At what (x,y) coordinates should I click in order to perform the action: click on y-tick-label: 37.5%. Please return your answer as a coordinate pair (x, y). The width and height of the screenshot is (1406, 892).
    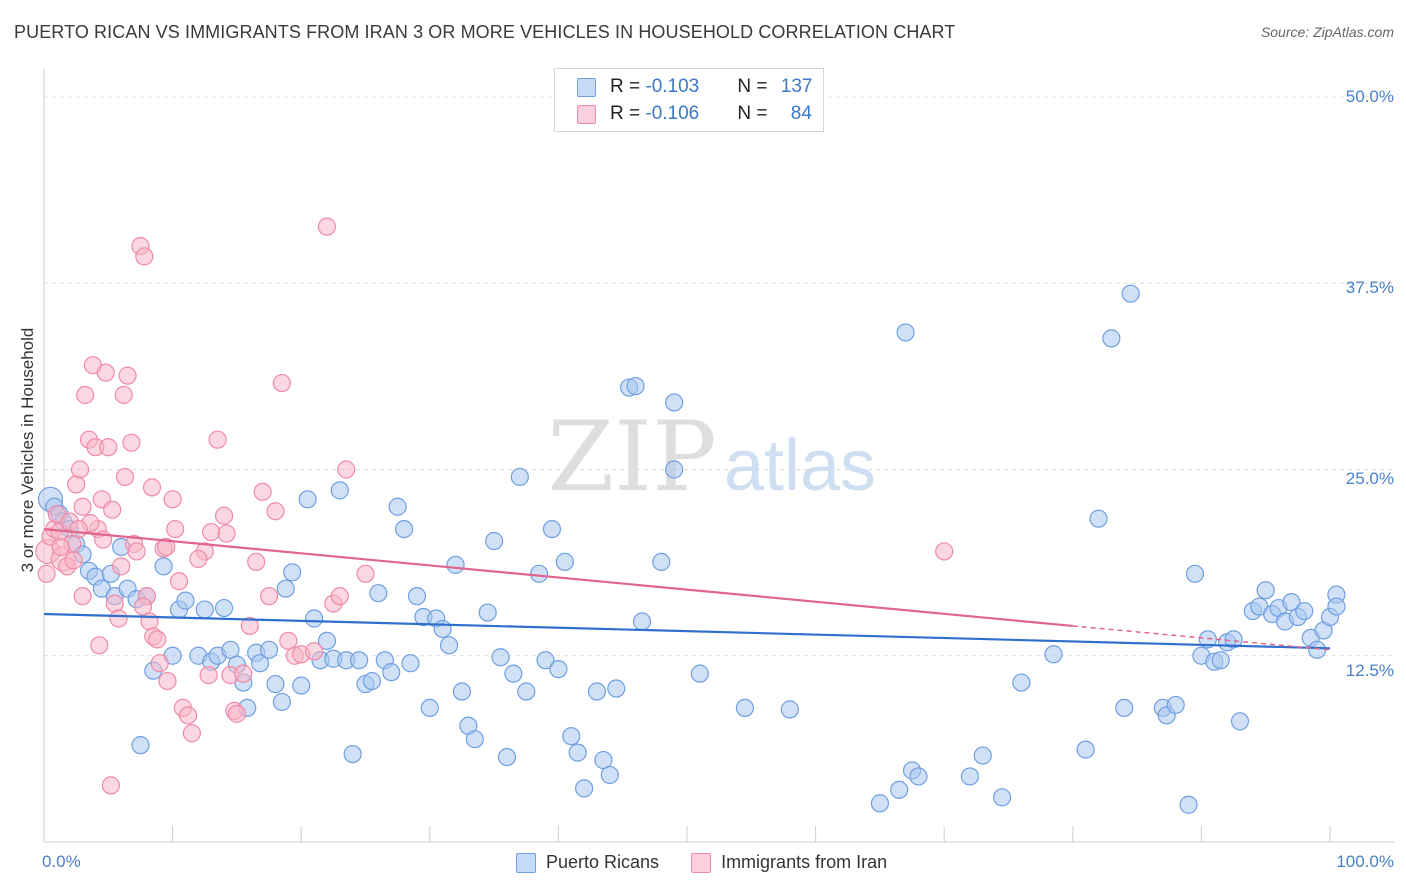
    Looking at the image, I should click on (1369, 287).